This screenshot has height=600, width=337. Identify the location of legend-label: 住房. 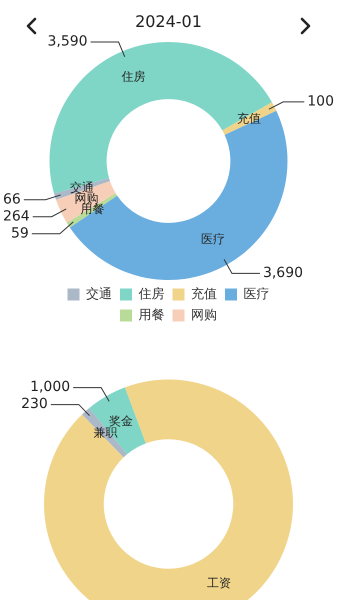
(151, 294).